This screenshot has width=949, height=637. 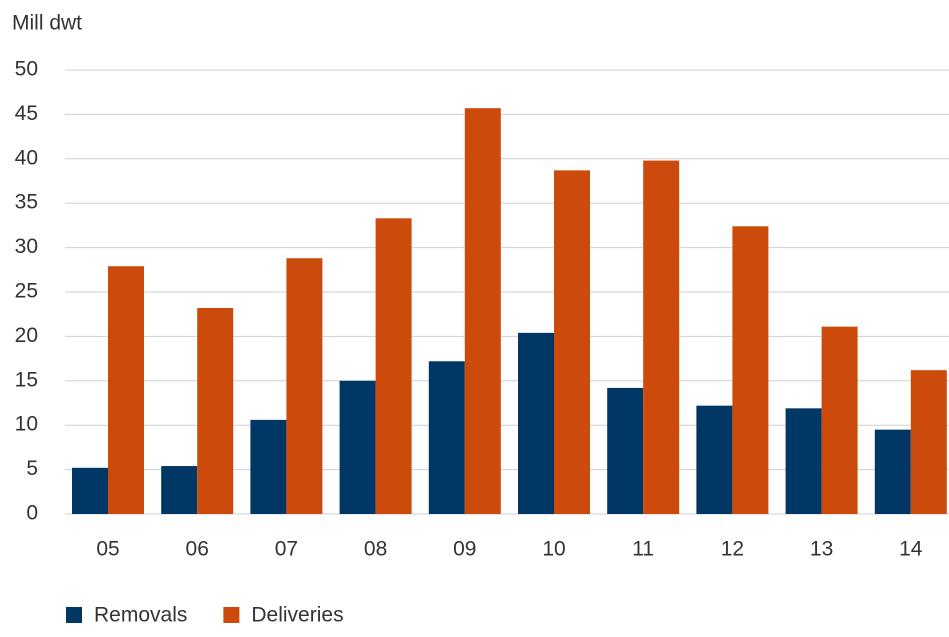 What do you see at coordinates (26, 379) in the screenshot?
I see `y-tick-label: 15` at bounding box center [26, 379].